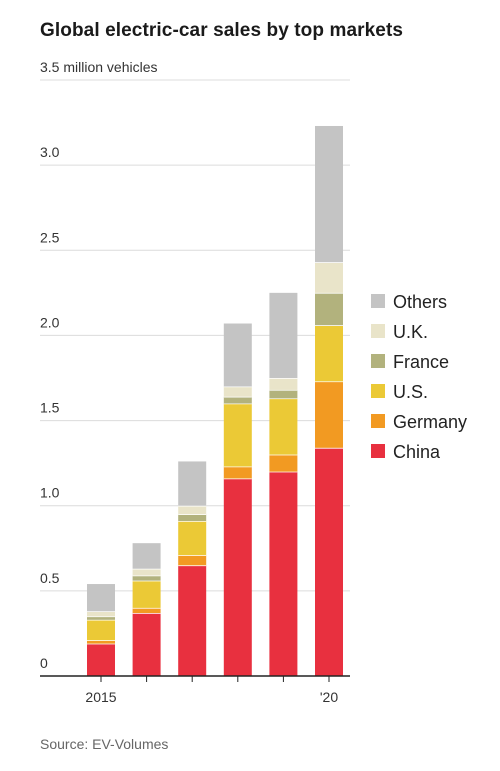 This screenshot has height=771, width=500. Describe the element at coordinates (50, 237) in the screenshot. I see `y-tick-label: 2.5` at that location.